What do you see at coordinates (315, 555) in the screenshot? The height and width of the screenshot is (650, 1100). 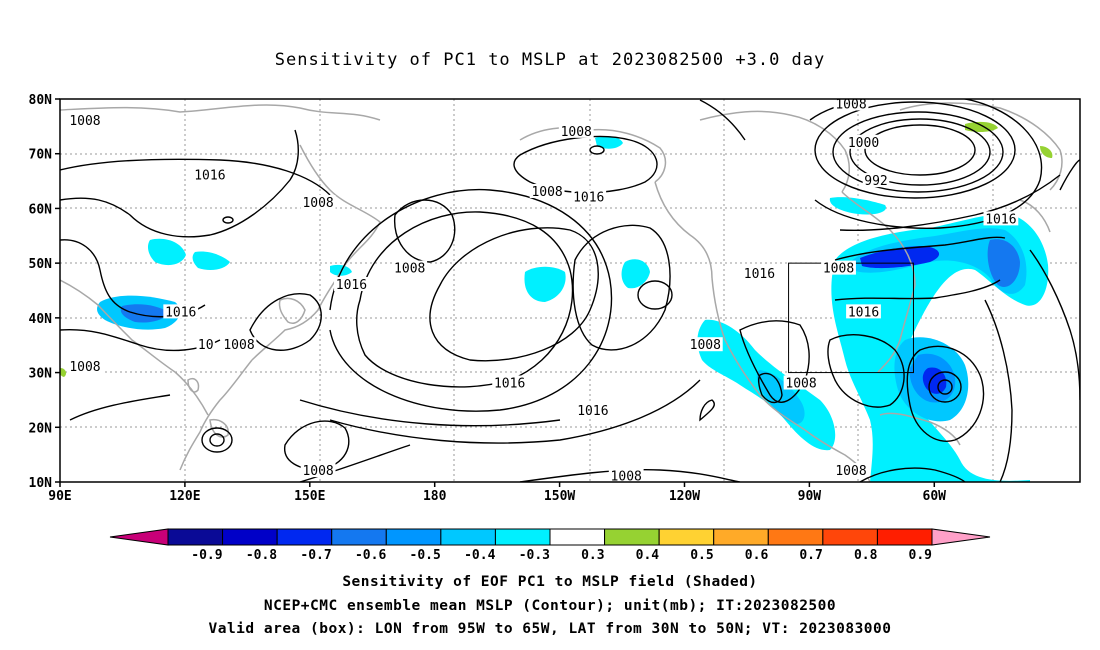 I see `colorbar-label: -0.7` at bounding box center [315, 555].